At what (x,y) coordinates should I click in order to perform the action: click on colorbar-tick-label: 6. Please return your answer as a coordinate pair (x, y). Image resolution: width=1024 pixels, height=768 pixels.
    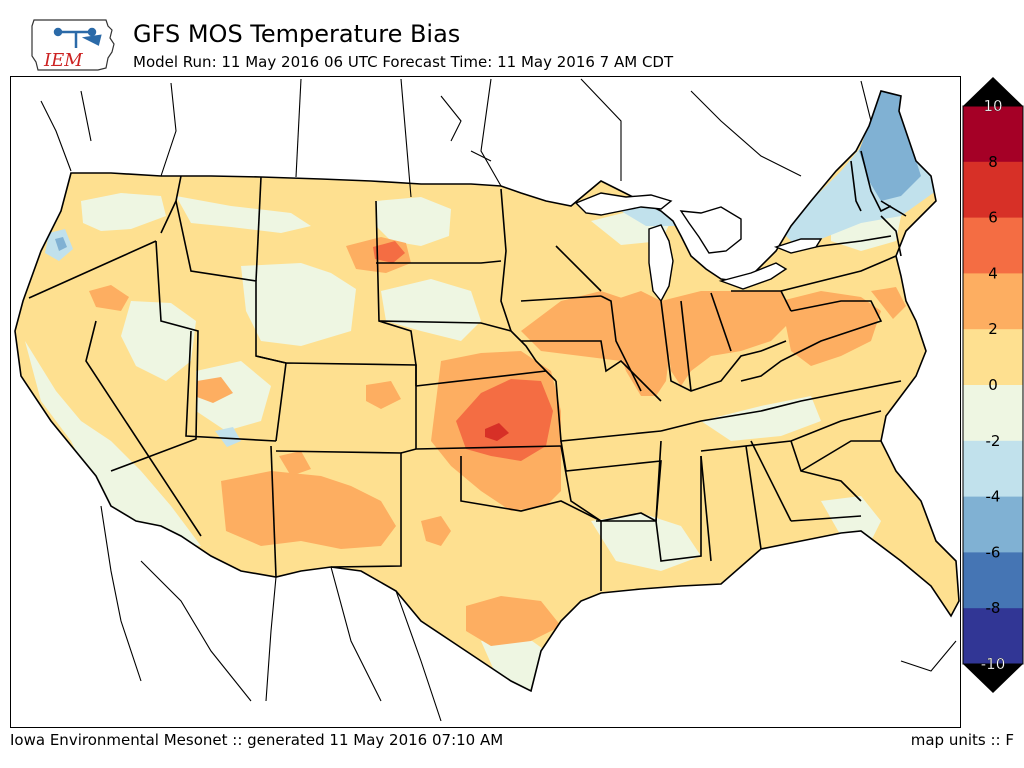
    Looking at the image, I should click on (993, 218).